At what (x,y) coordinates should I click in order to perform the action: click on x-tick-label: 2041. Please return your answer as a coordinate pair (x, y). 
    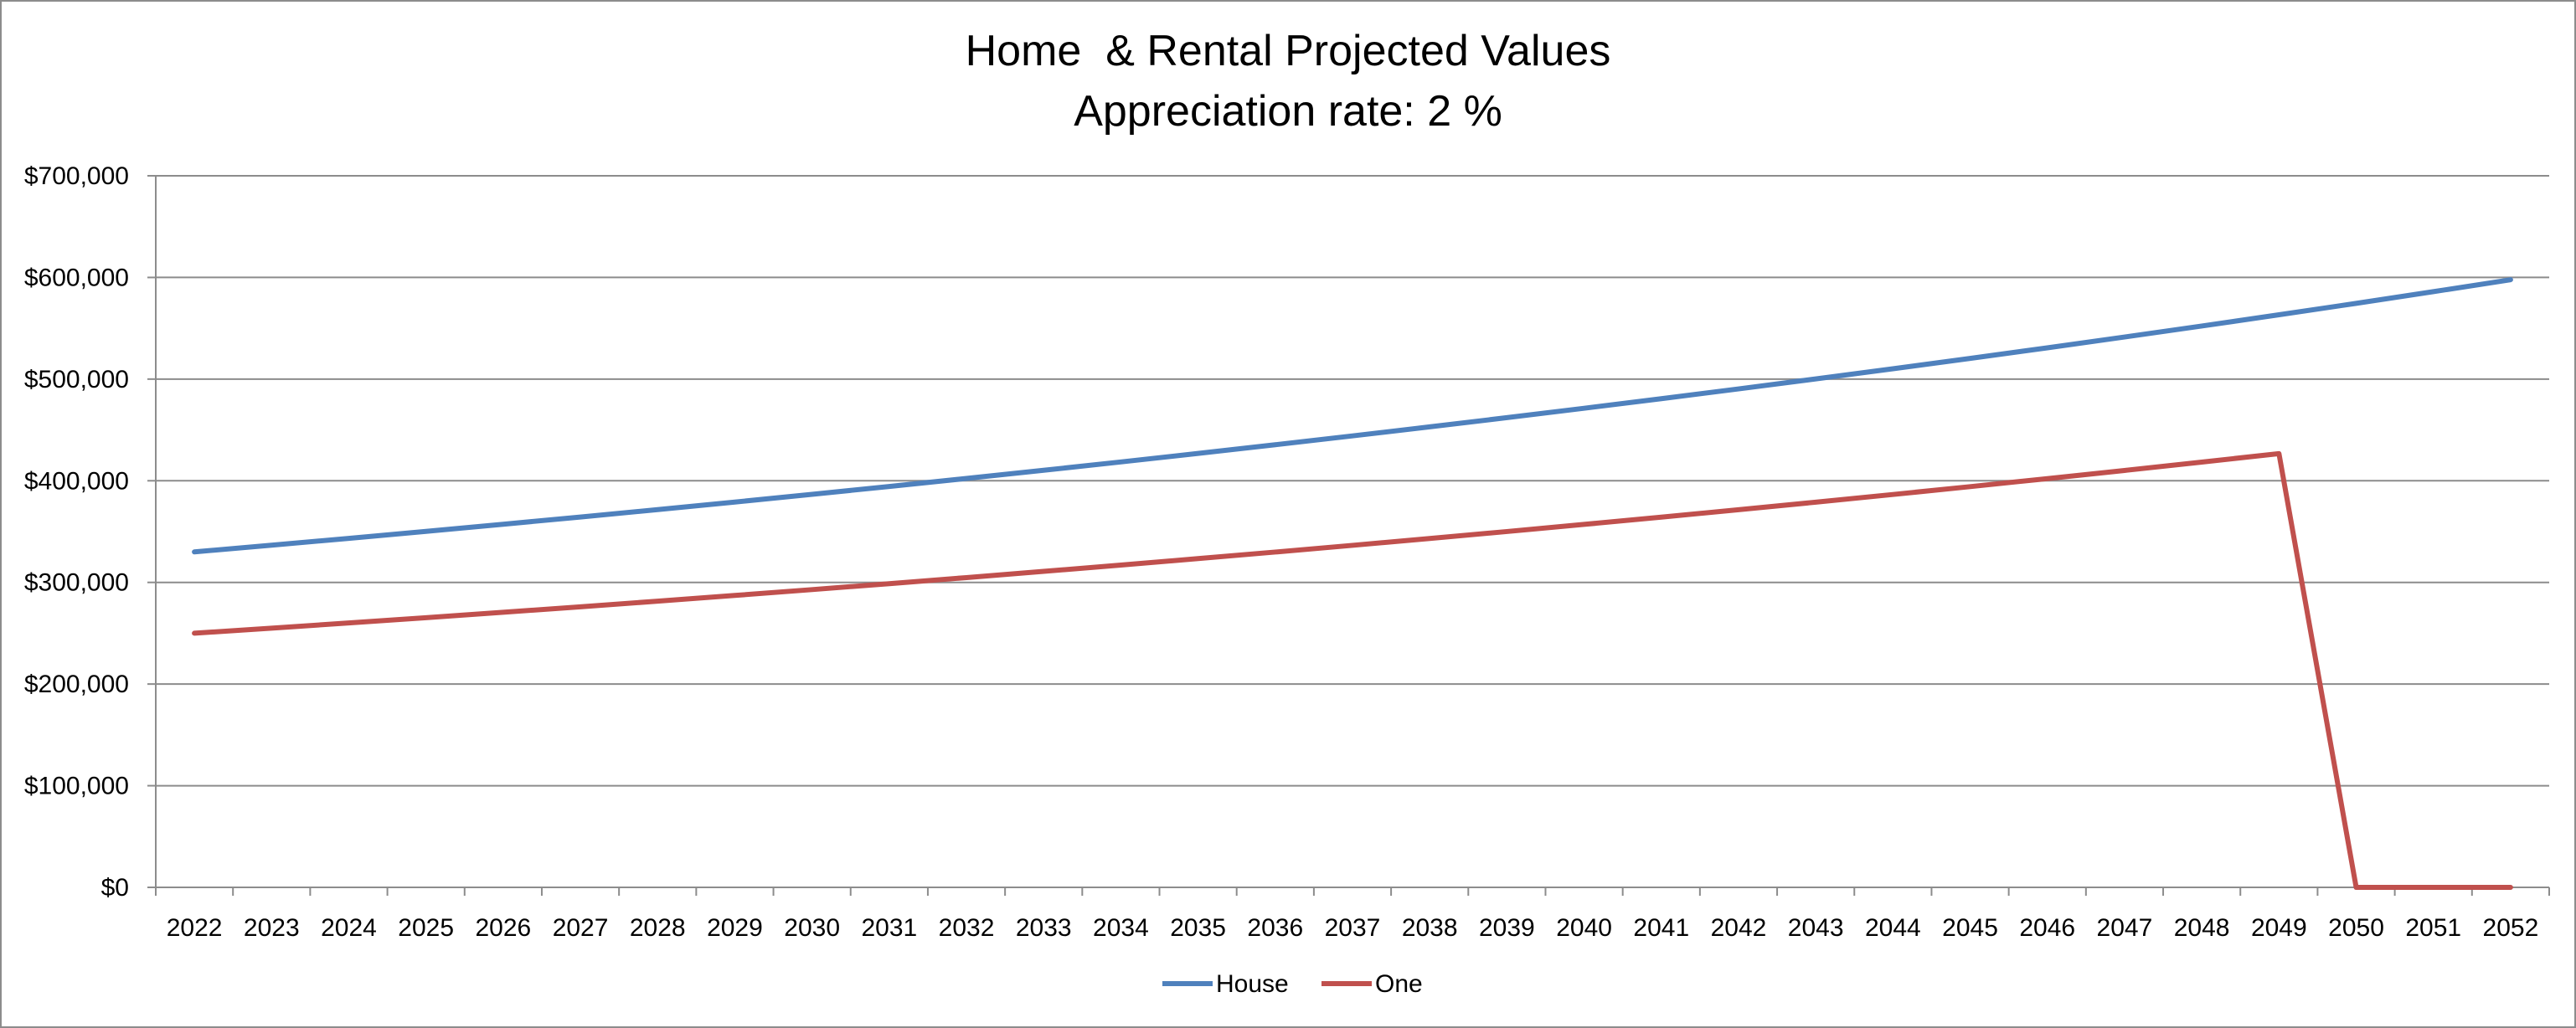
    Looking at the image, I should click on (1661, 928).